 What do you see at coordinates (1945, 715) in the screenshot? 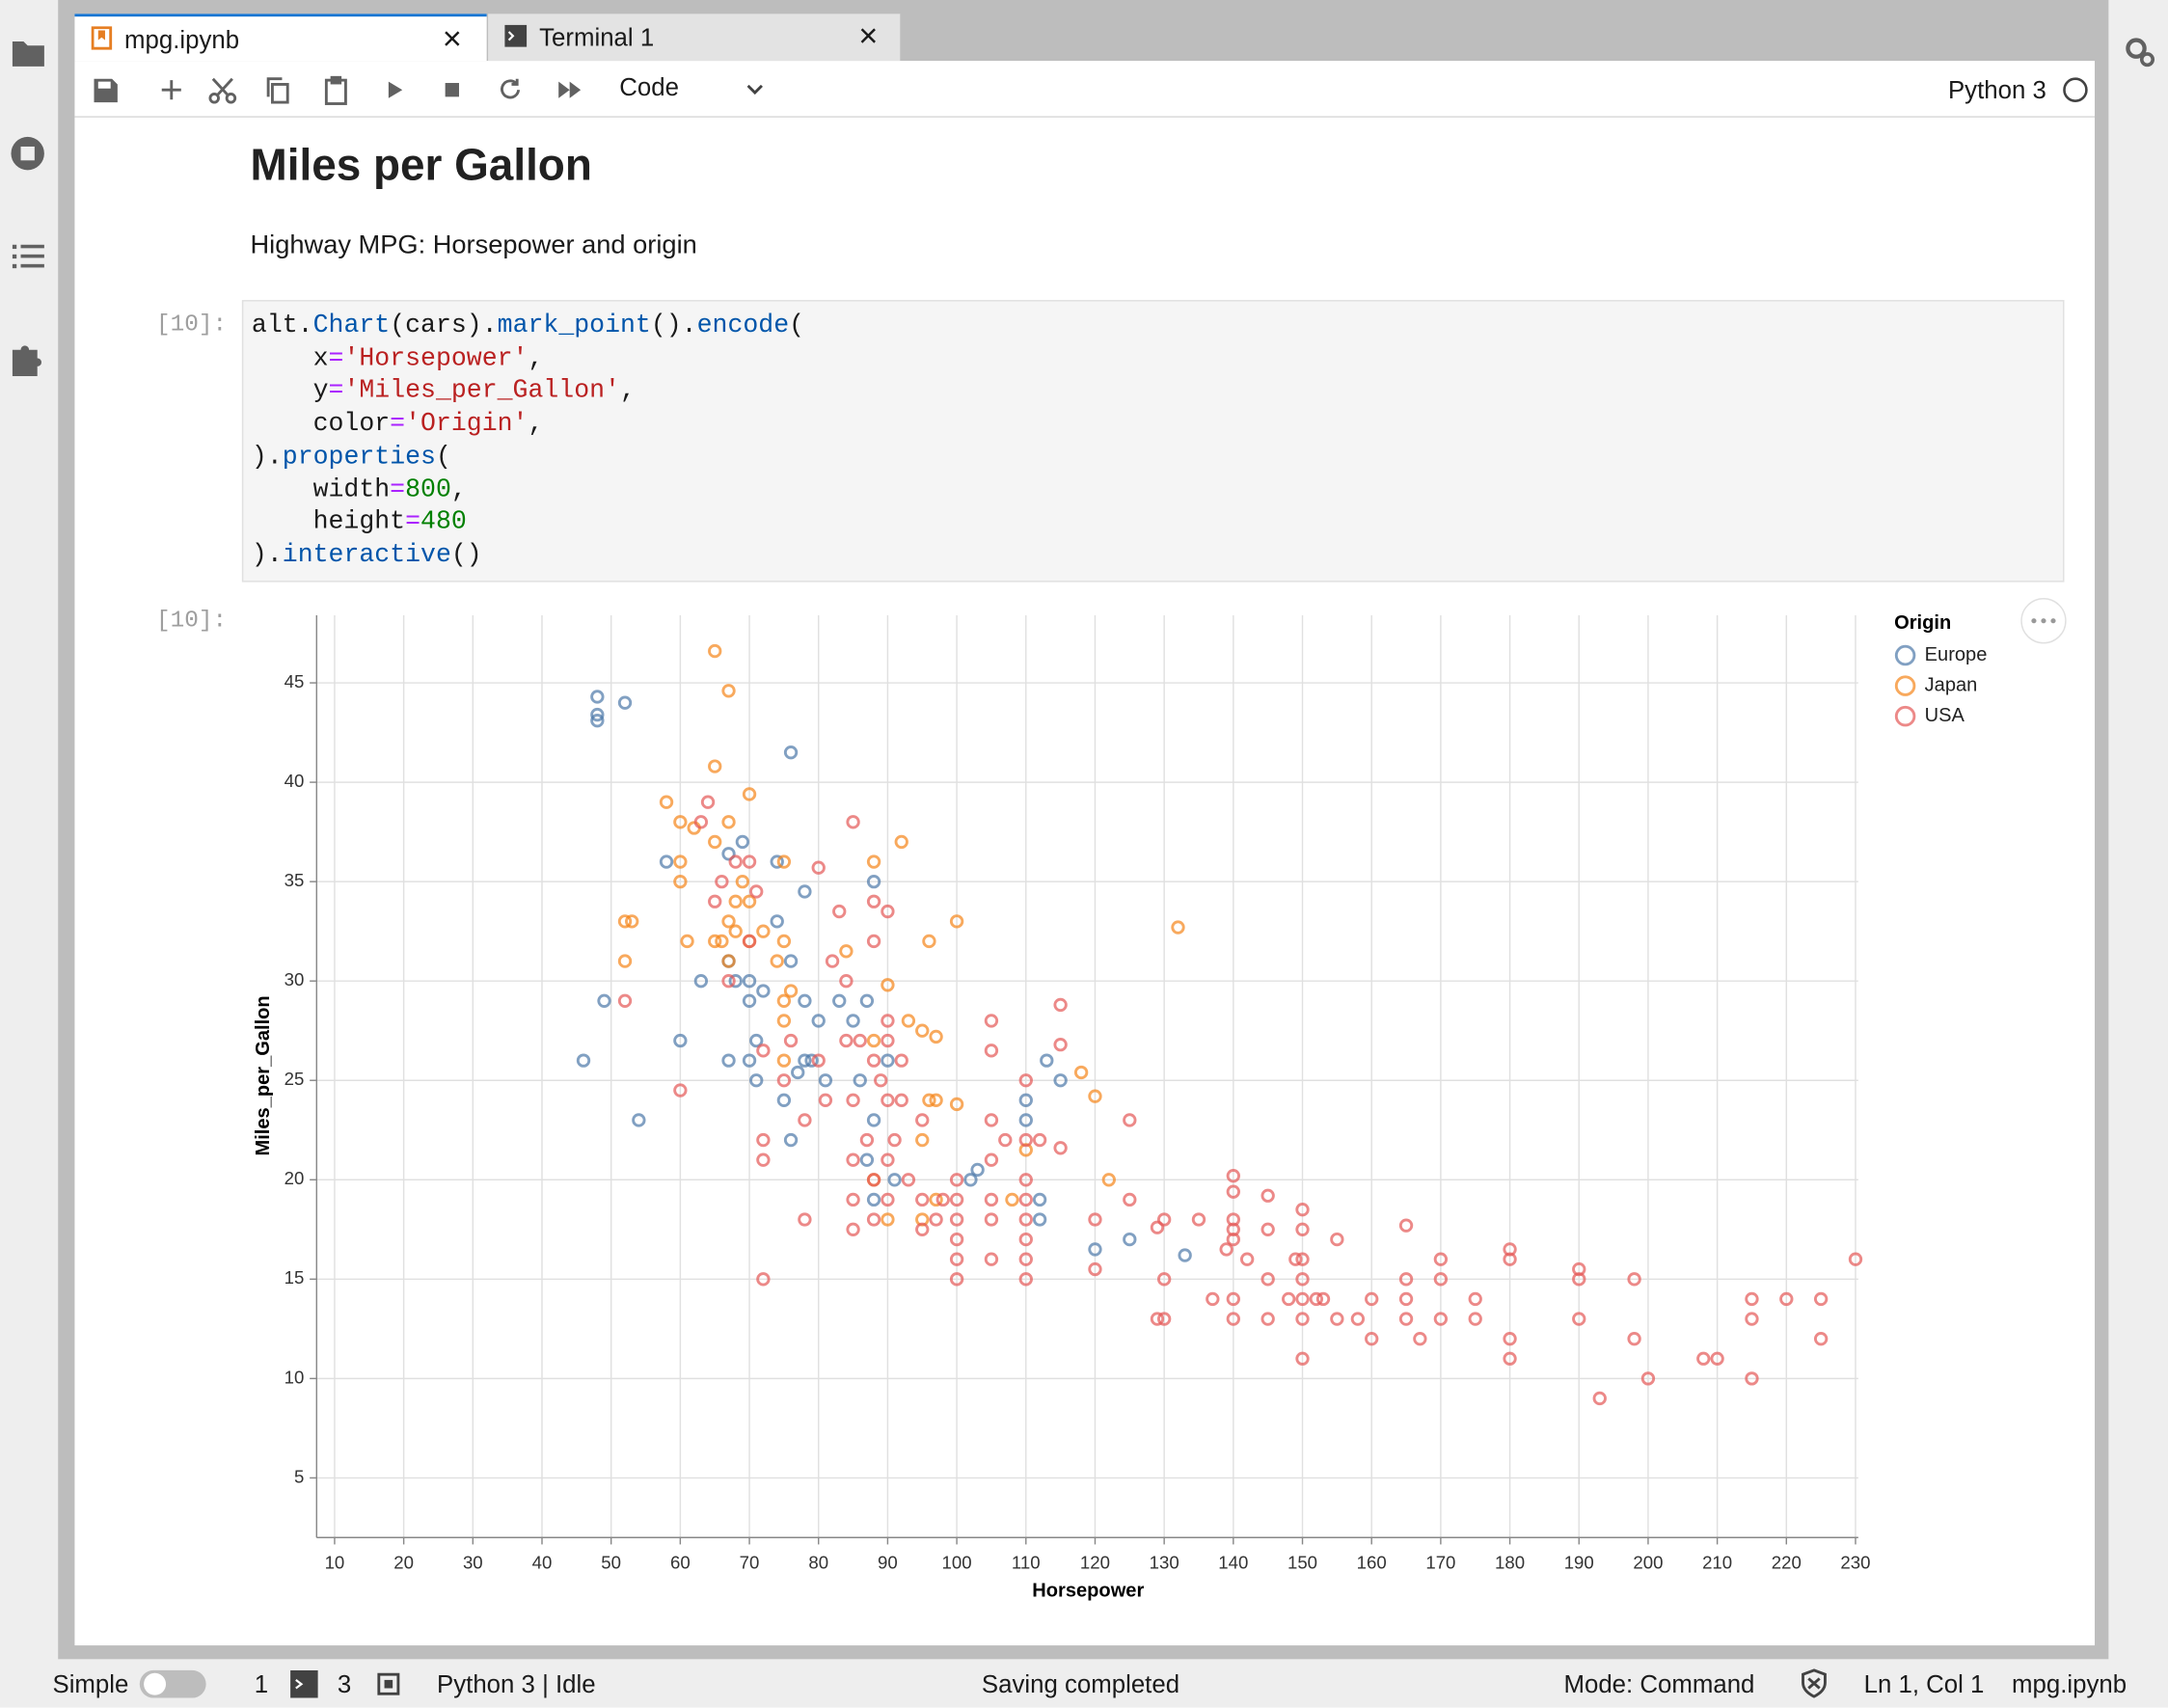
I see `legend-label: USA` at bounding box center [1945, 715].